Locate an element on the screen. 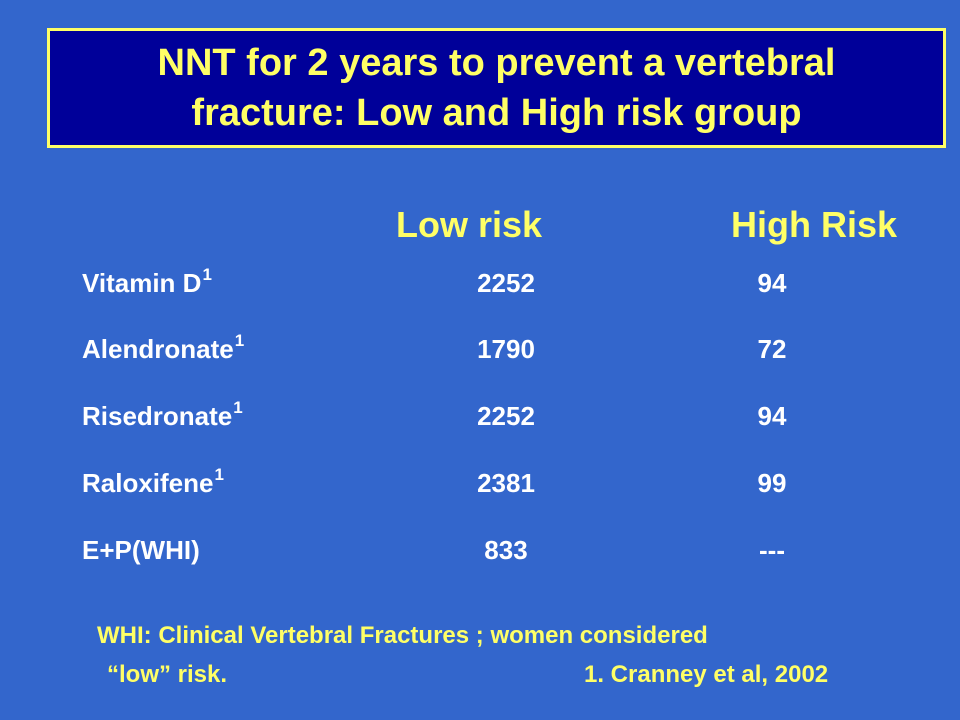 The width and height of the screenshot is (960, 720). column-header-high-risk: High Risk is located at coordinates (814, 224).